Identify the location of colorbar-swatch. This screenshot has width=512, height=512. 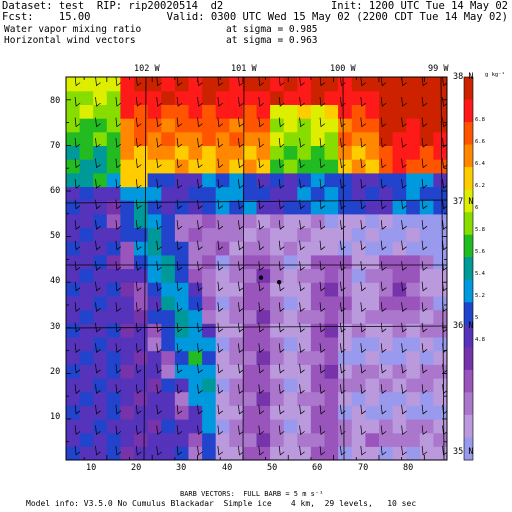
(468, 269).